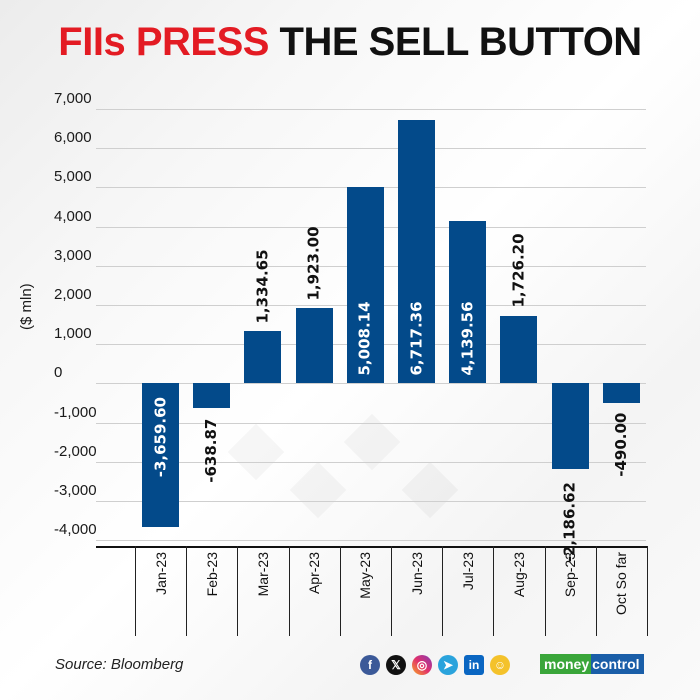 The height and width of the screenshot is (700, 700). I want to click on y-tick-label: 7,000, so click(73, 98).